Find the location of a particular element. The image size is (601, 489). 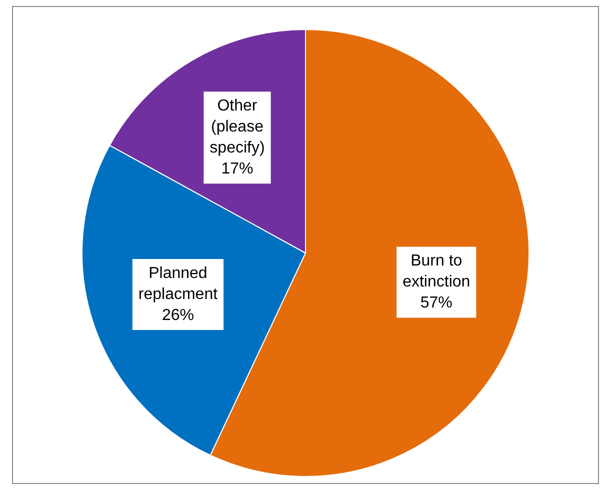

data-label: 26% is located at coordinates (178, 315).